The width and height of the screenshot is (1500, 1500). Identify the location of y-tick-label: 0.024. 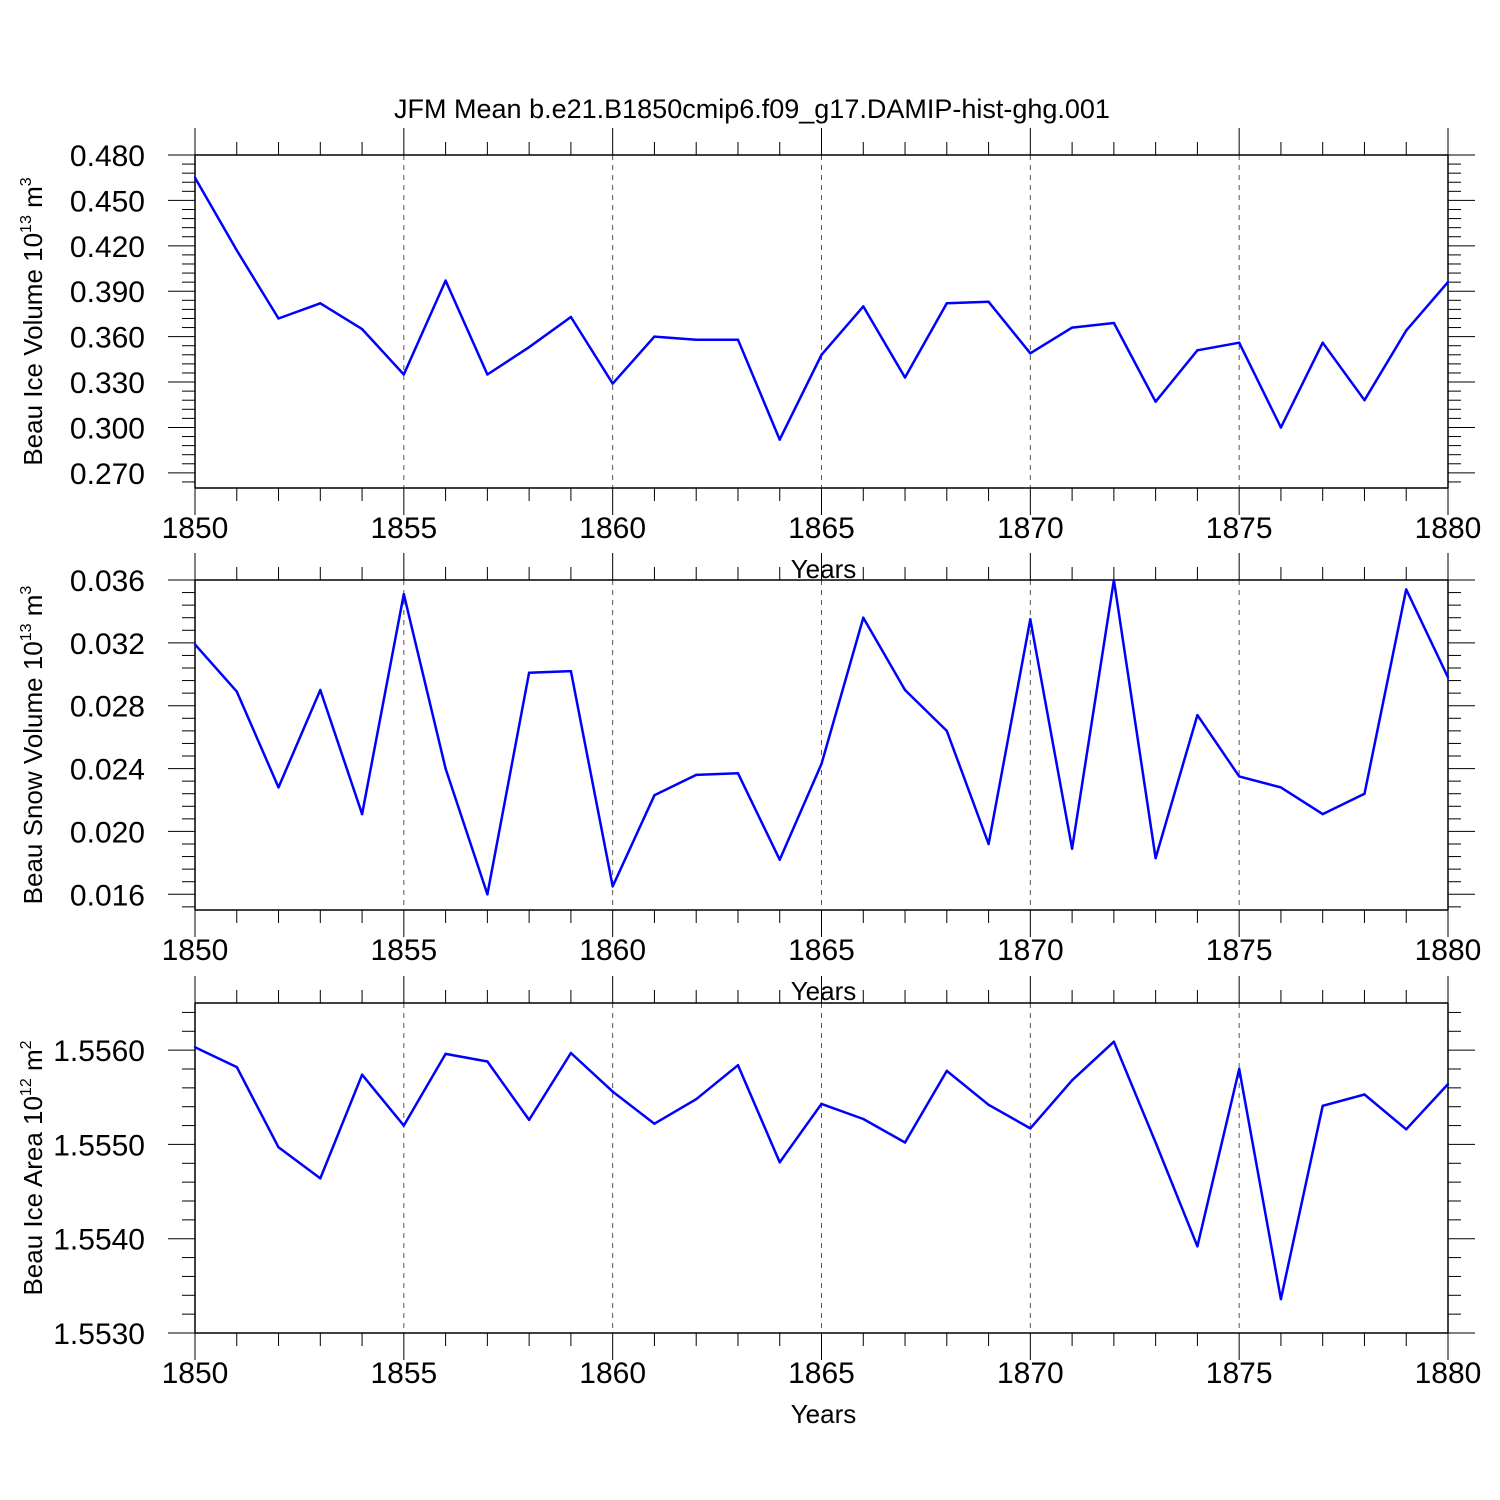
(107, 770).